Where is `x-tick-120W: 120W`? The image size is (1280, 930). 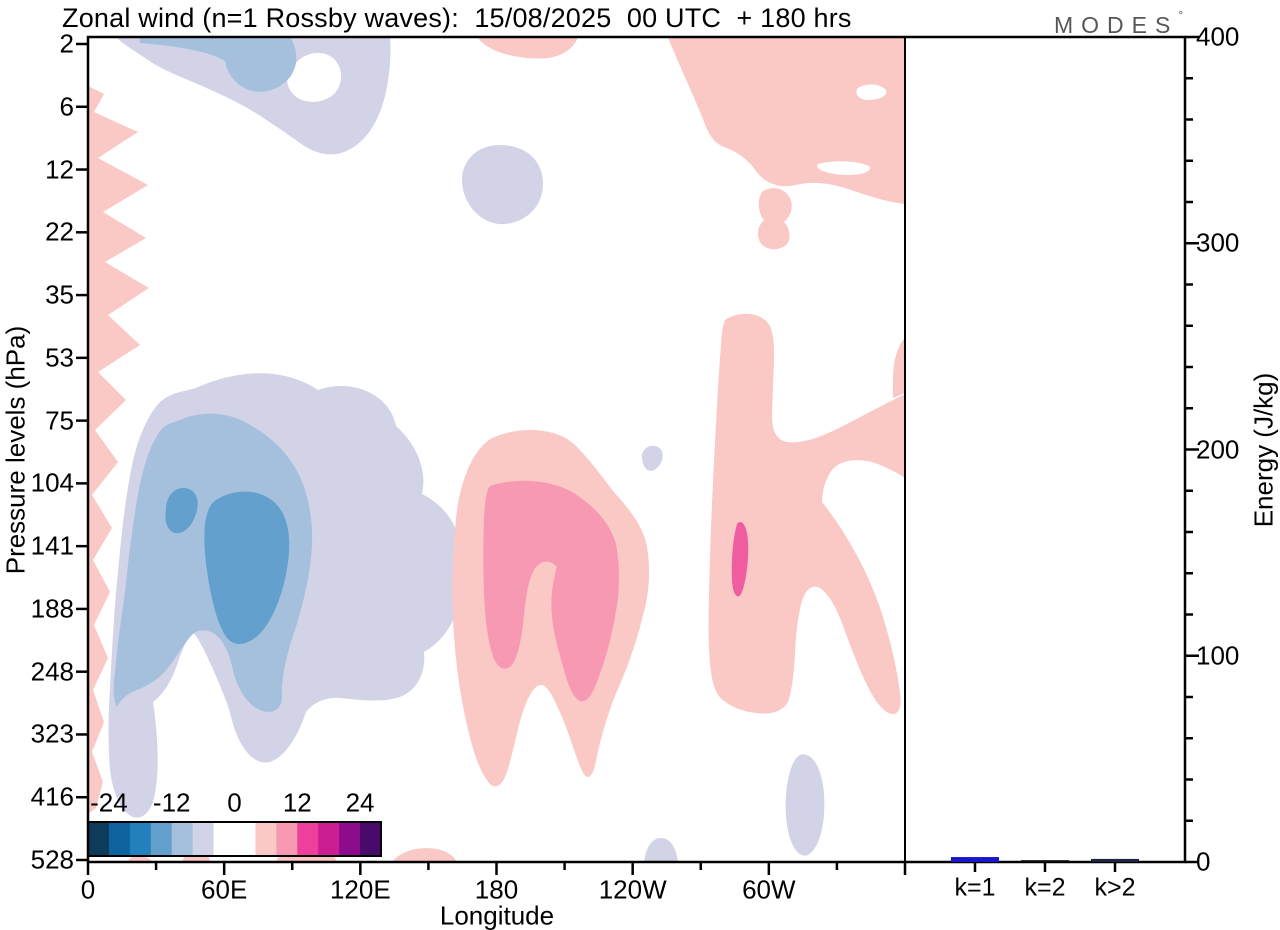 x-tick-120W: 120W is located at coordinates (632, 889).